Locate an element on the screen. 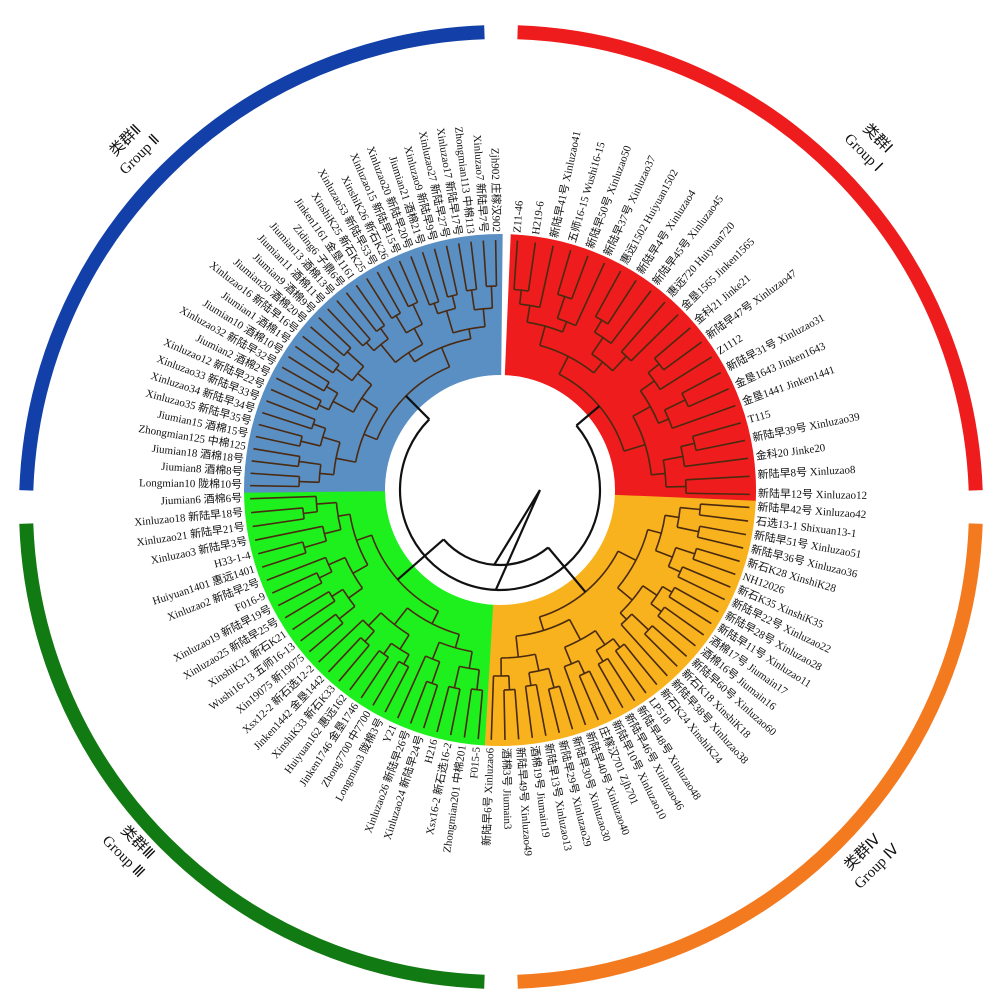 This screenshot has height=1002, width=1000. leaf-label: 新陆早12号 Xinluzao12 is located at coordinates (812, 494).